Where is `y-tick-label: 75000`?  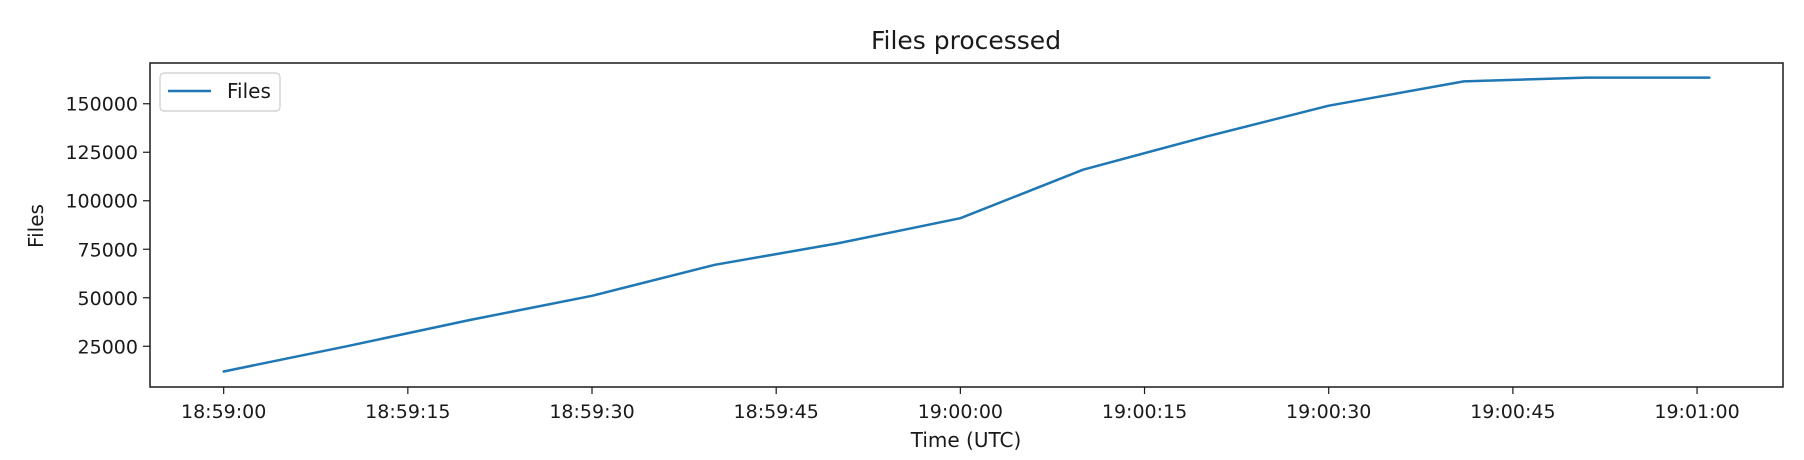 y-tick-label: 75000 is located at coordinates (108, 250).